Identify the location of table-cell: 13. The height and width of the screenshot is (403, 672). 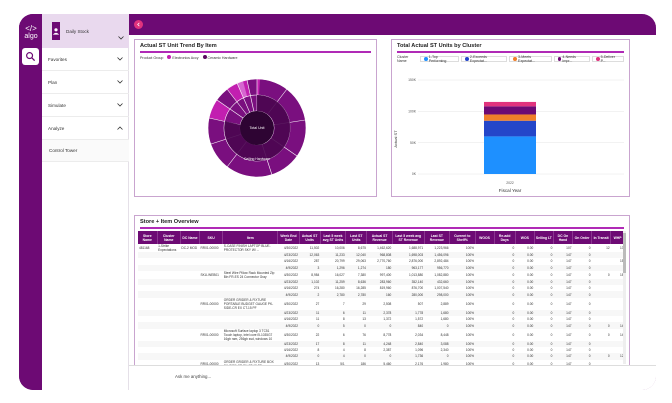
(621, 248).